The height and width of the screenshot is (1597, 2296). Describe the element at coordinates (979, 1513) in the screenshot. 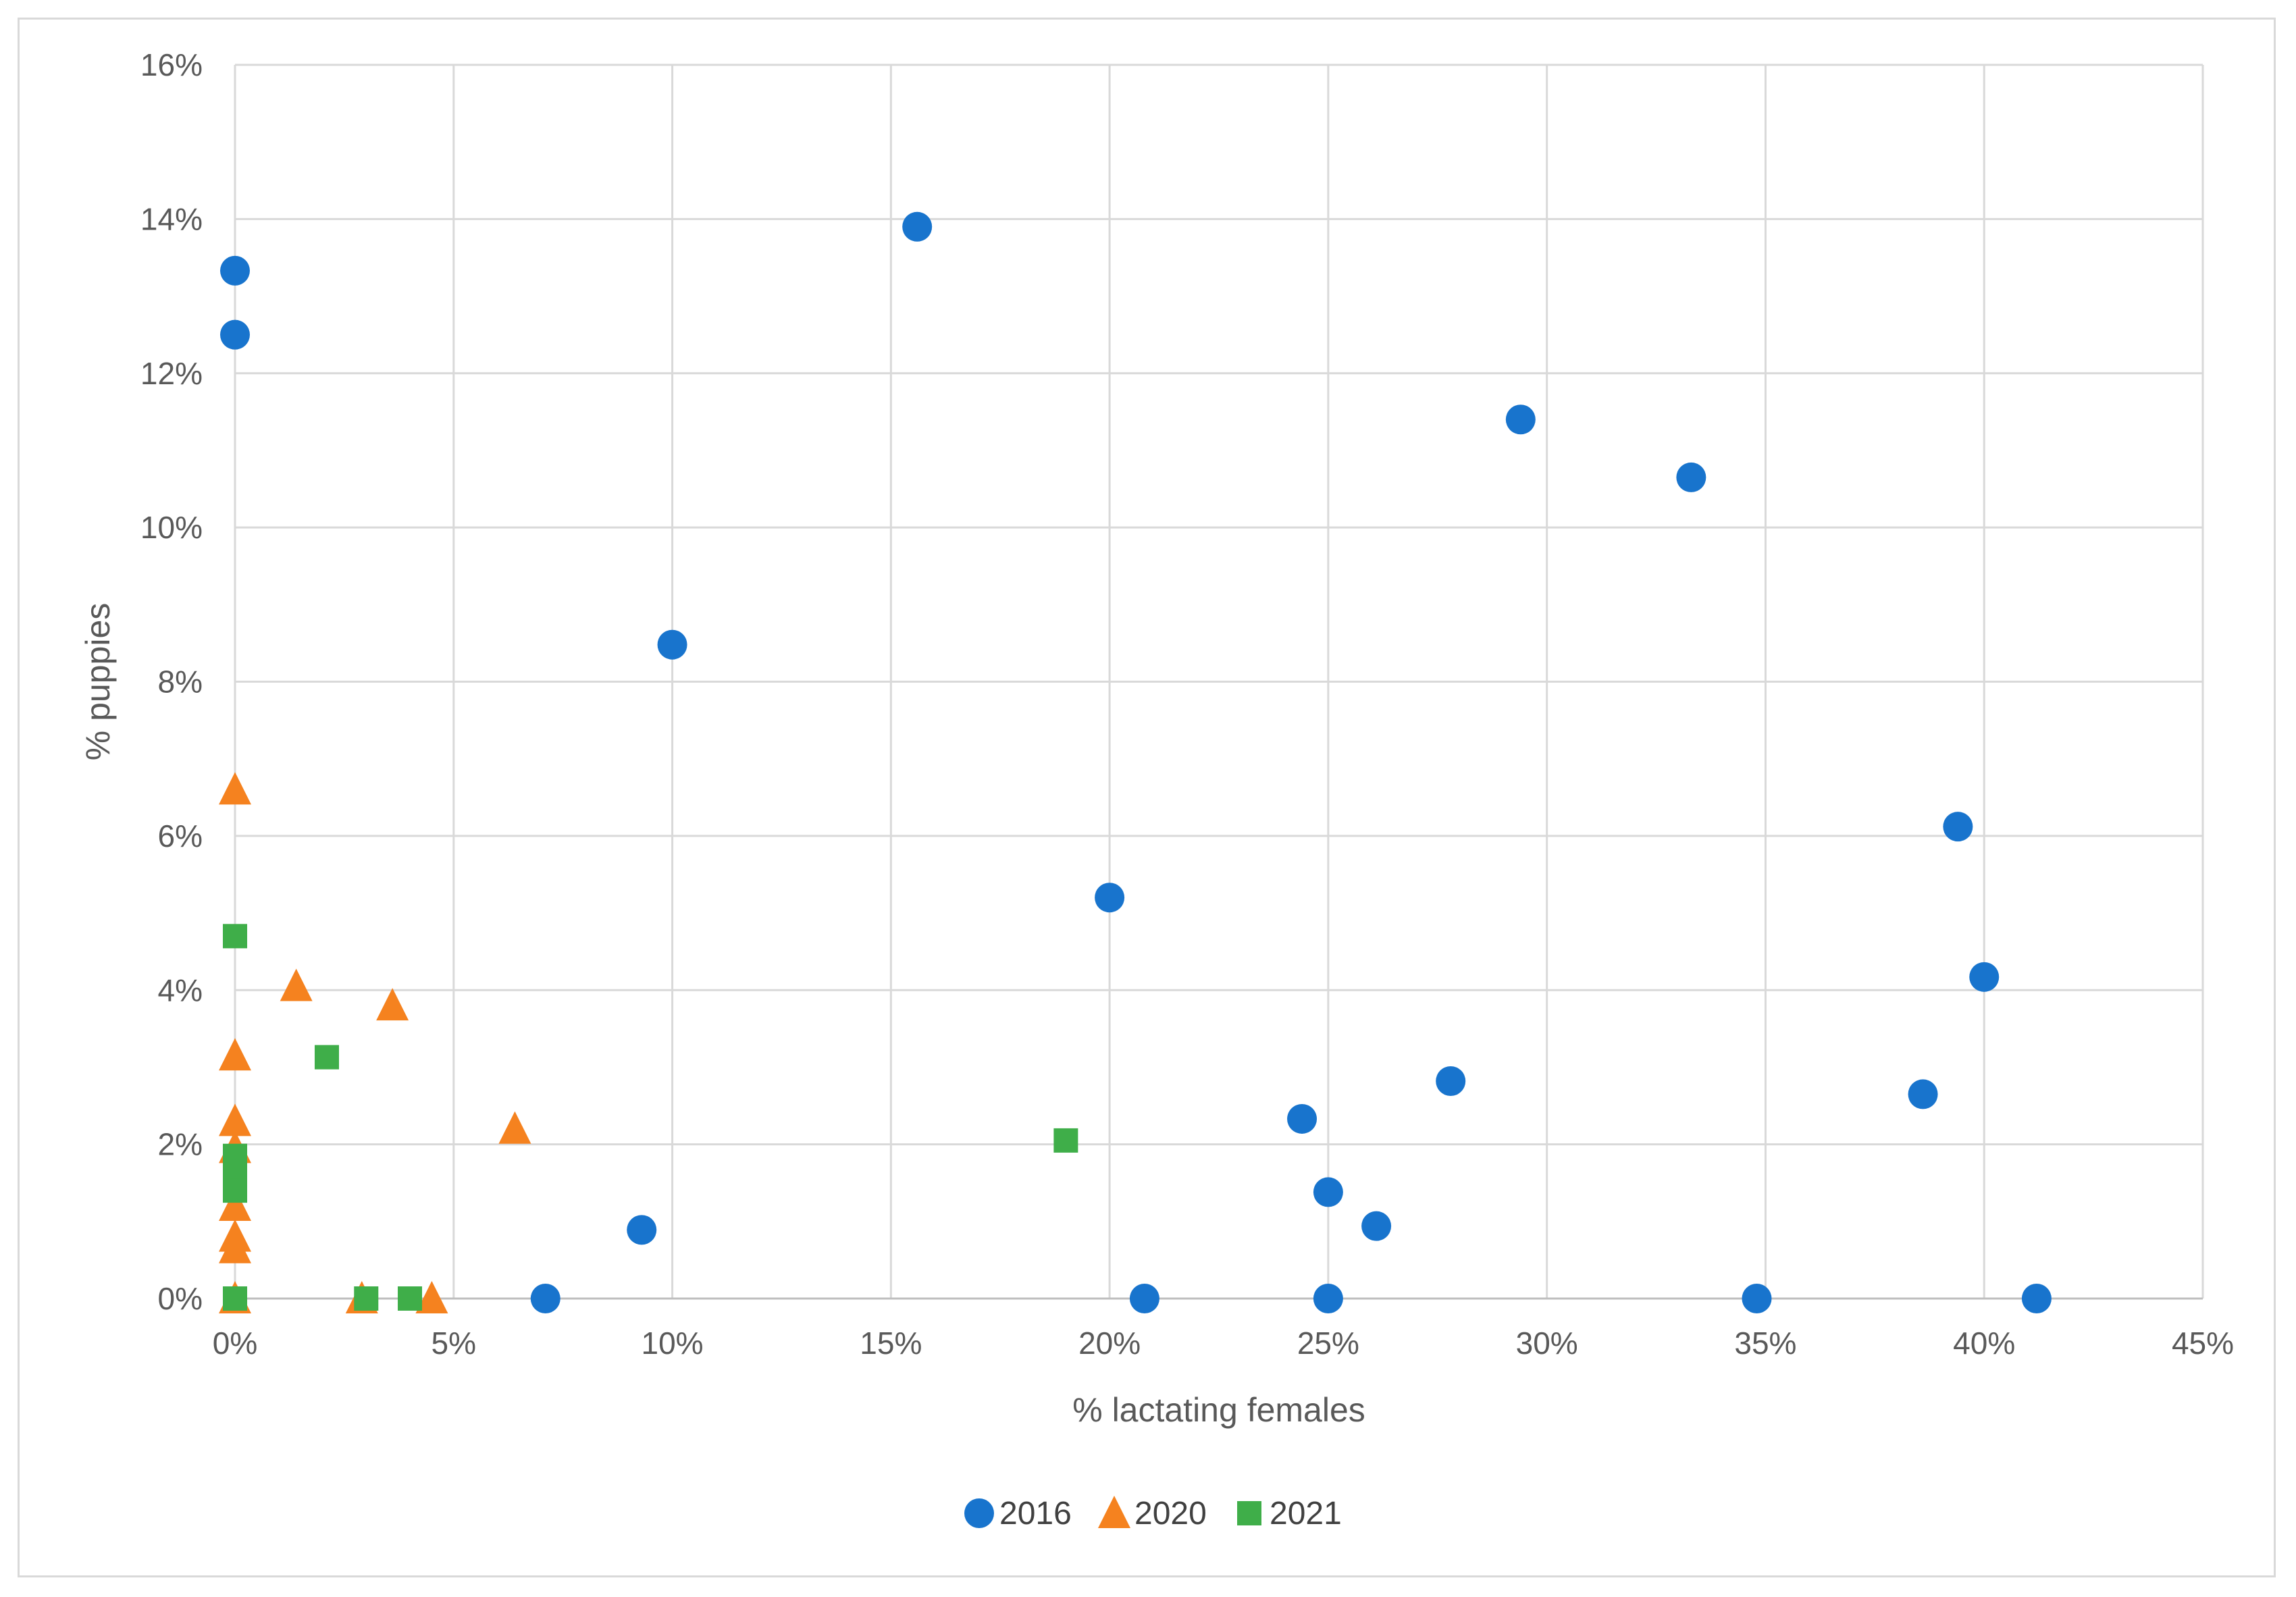

I see `legend-marker-2016` at that location.